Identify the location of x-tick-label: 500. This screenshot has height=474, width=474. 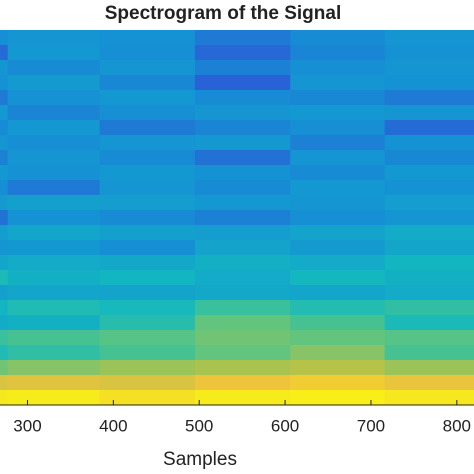
(199, 425).